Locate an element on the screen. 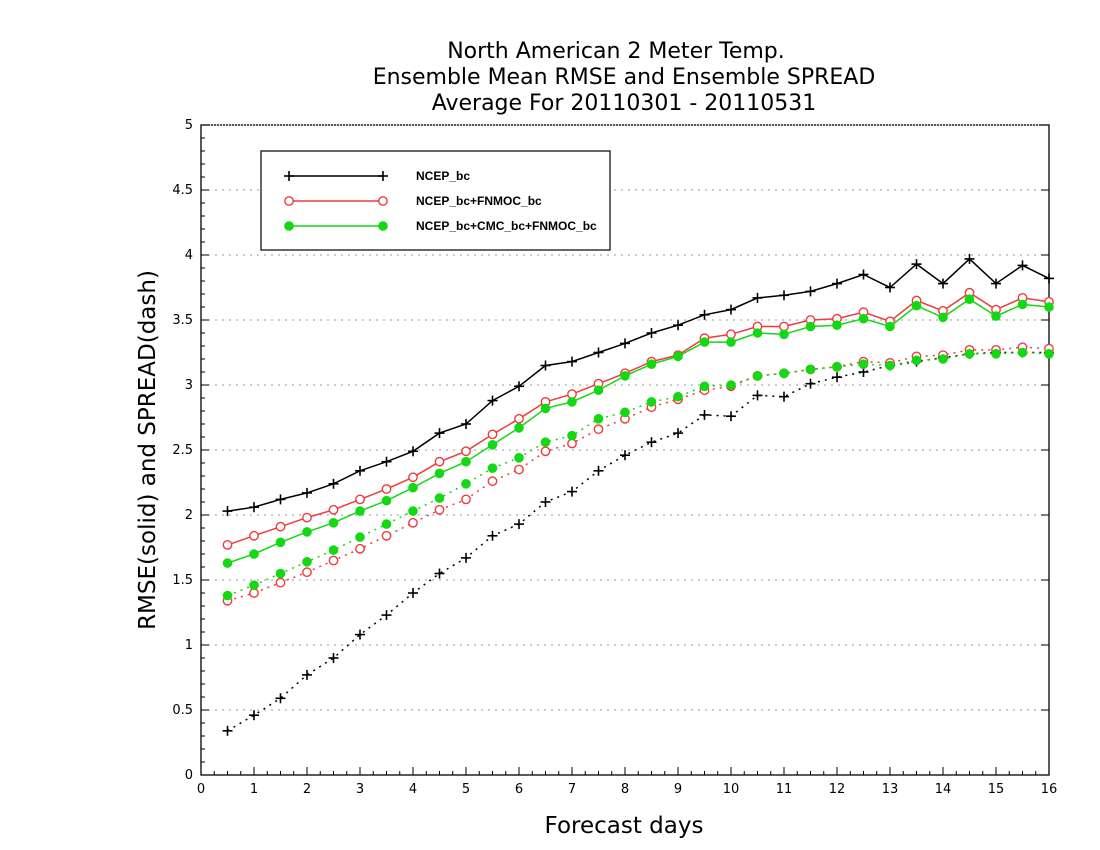  x-tick-label: 5 is located at coordinates (466, 789).